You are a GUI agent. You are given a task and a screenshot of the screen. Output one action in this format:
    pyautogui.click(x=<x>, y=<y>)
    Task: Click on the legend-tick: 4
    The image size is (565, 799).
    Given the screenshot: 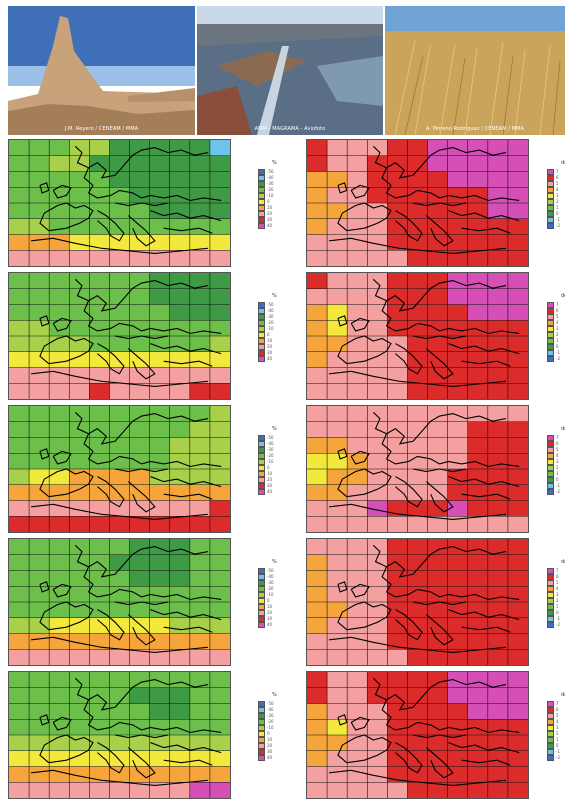 What is the action you would take?
    pyautogui.click(x=557, y=721)
    